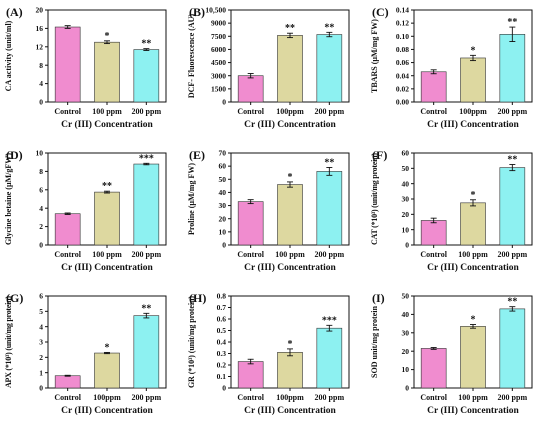 The width and height of the screenshot is (550, 430). Describe the element at coordinates (41, 189) in the screenshot. I see `y-tick-label: 6` at that location.